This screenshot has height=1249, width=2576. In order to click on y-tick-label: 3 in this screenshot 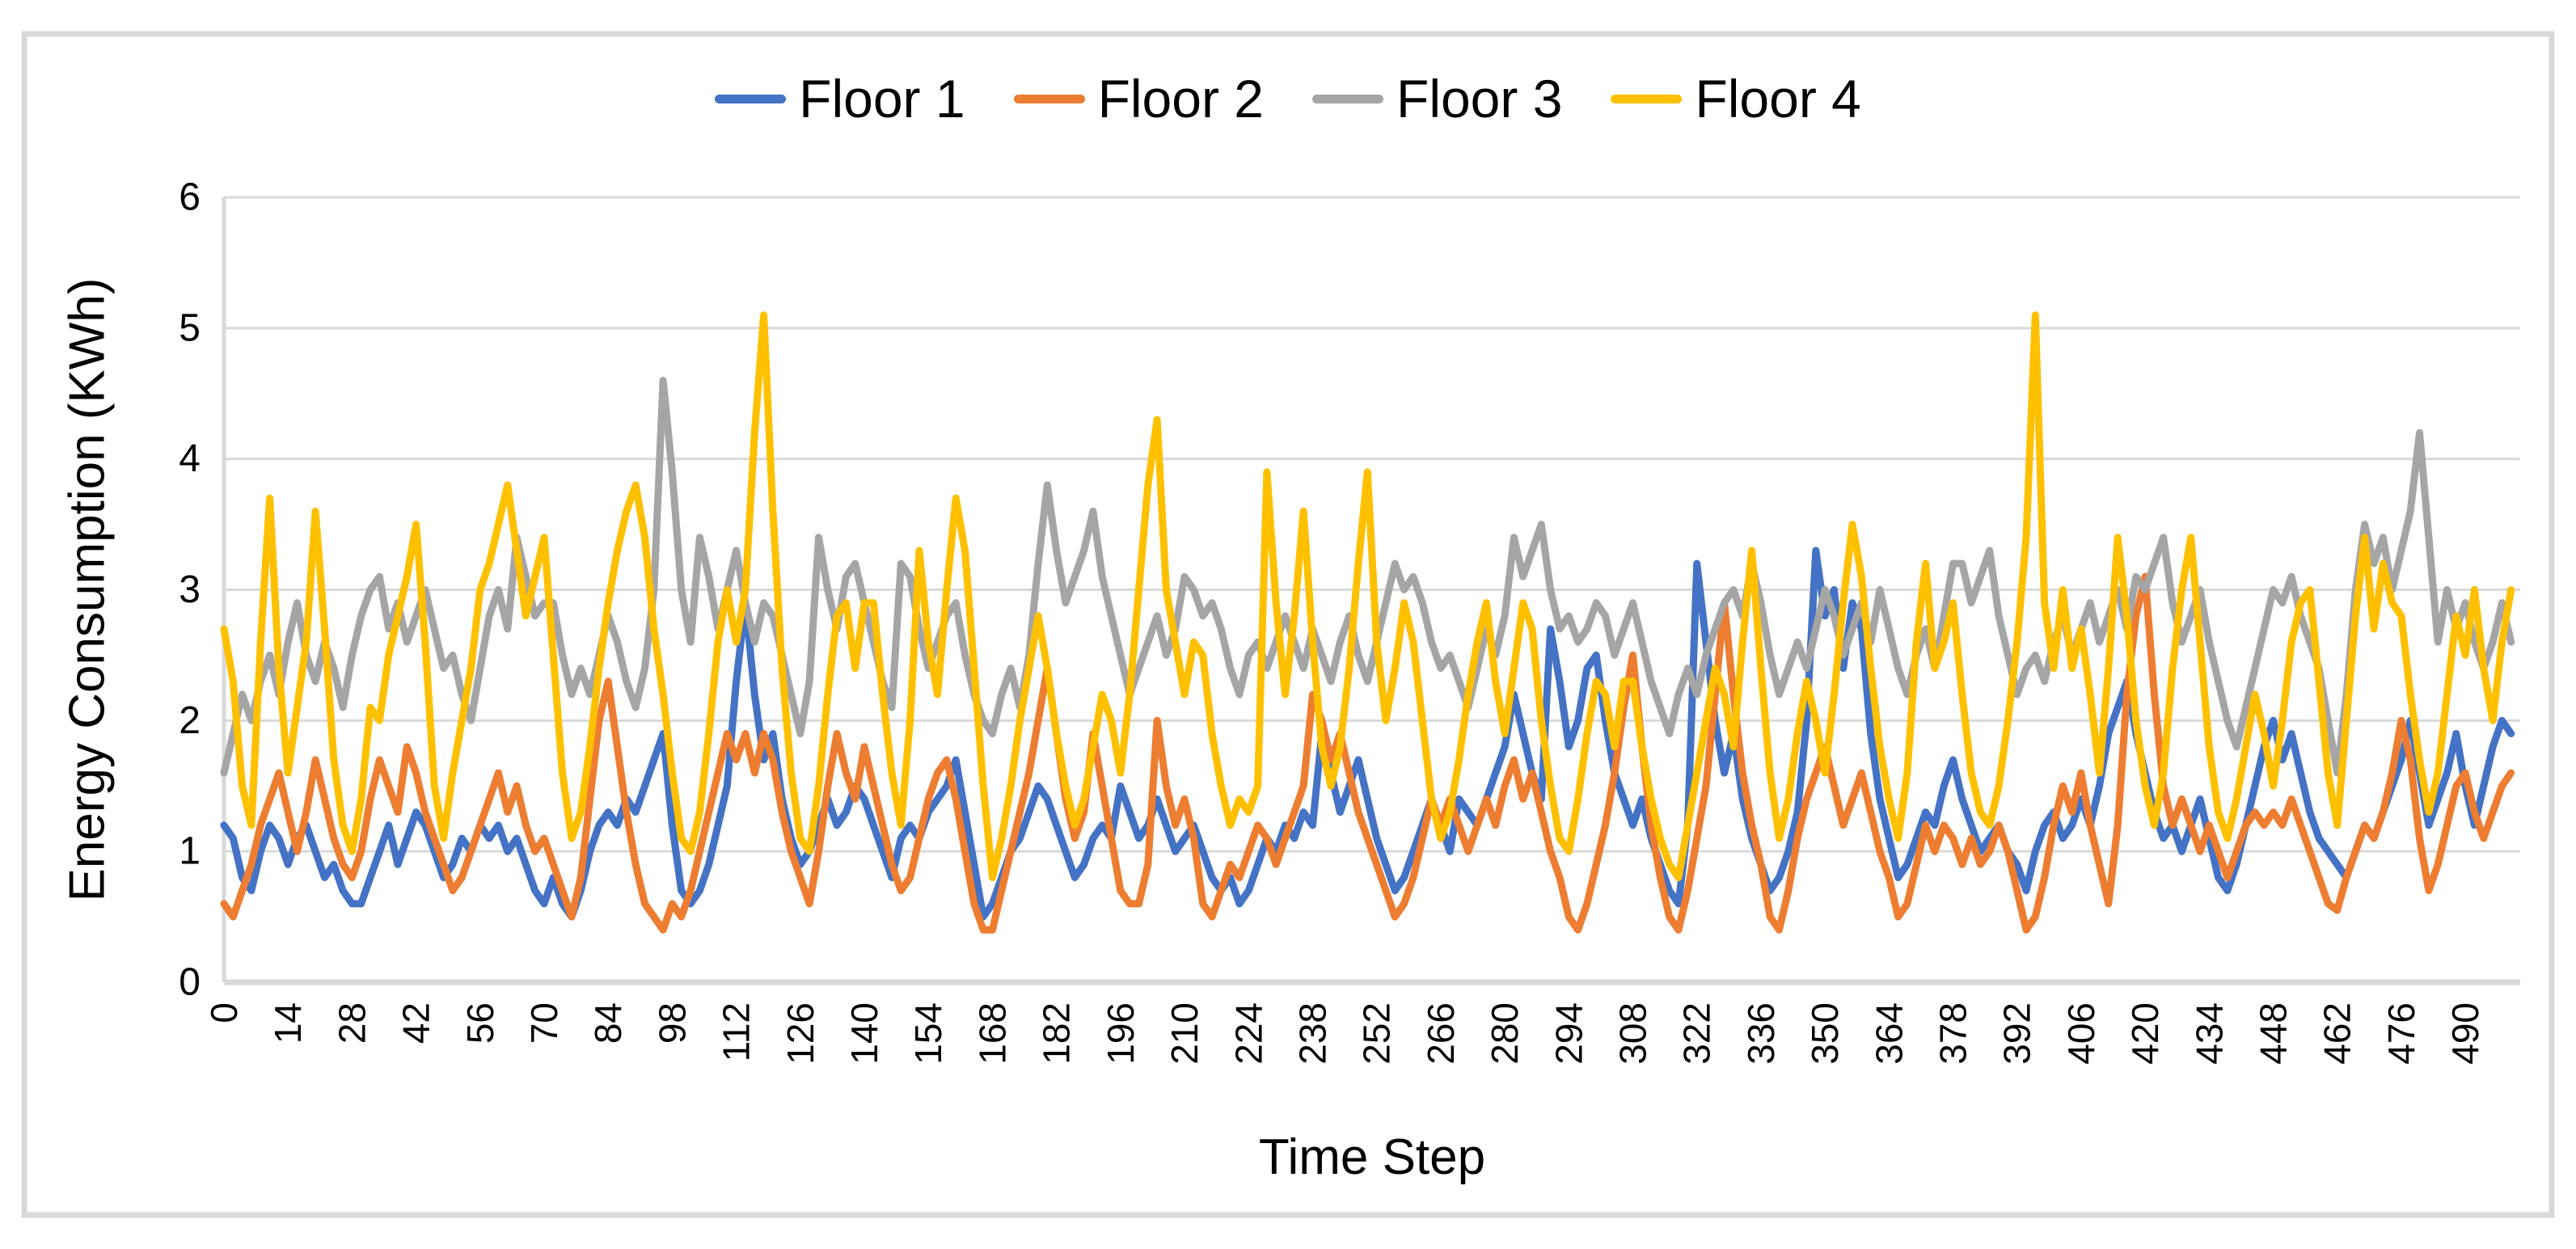, I will do `click(190, 590)`.